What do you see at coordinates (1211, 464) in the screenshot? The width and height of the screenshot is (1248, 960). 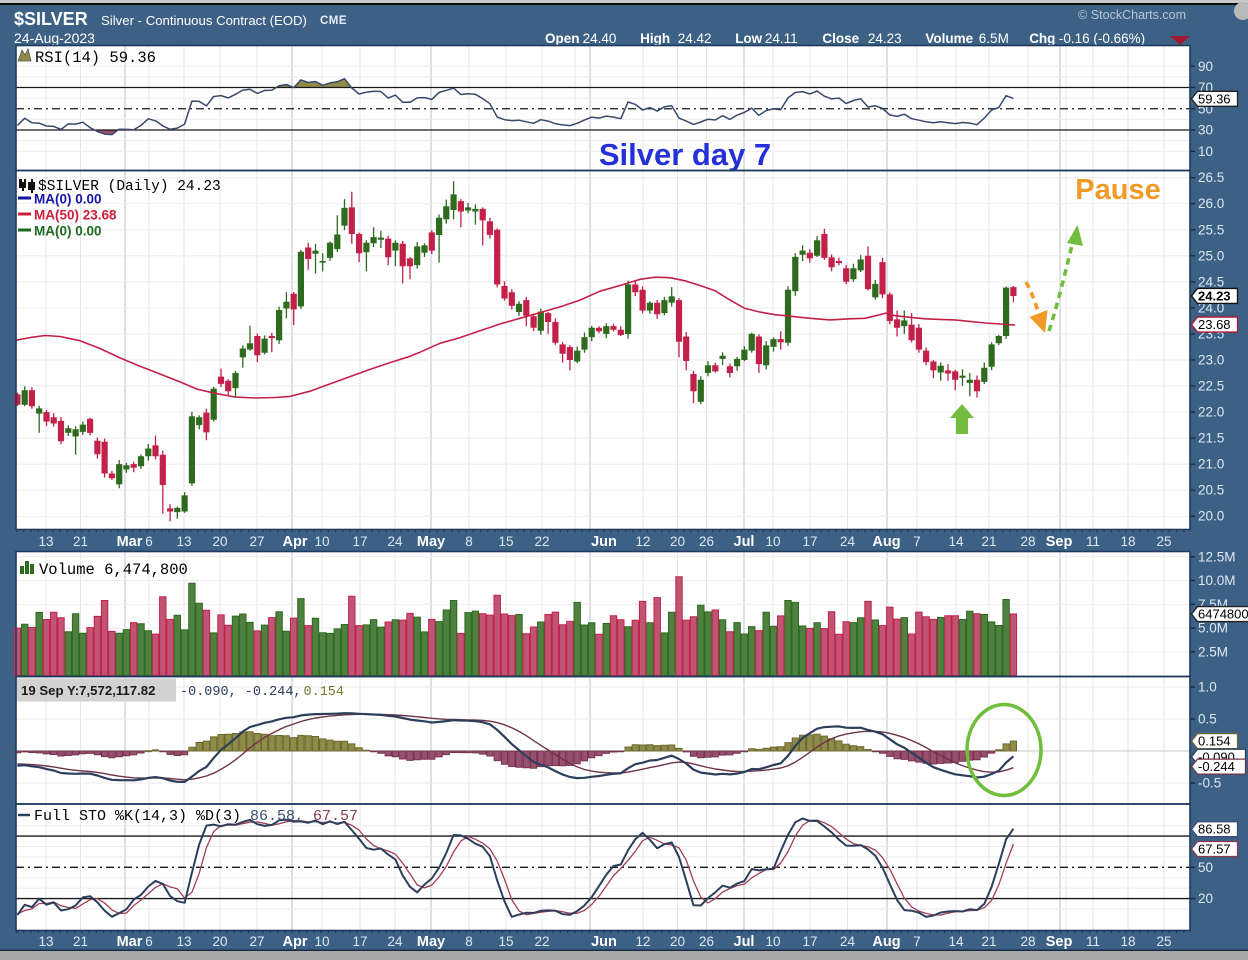 I see `svg-text: 21.0` at bounding box center [1211, 464].